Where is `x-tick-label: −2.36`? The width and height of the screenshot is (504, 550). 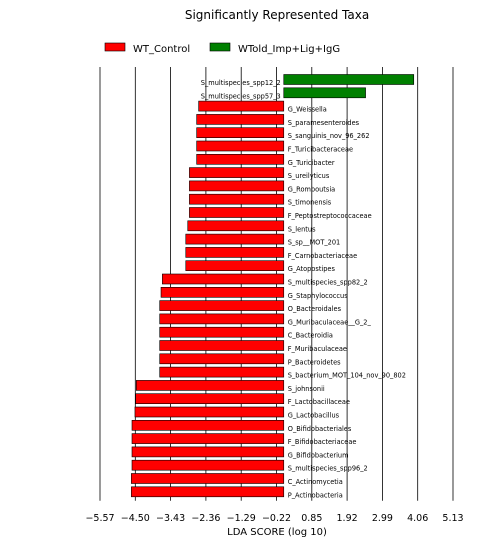 x-tick-label: −2.36 is located at coordinates (205, 518).